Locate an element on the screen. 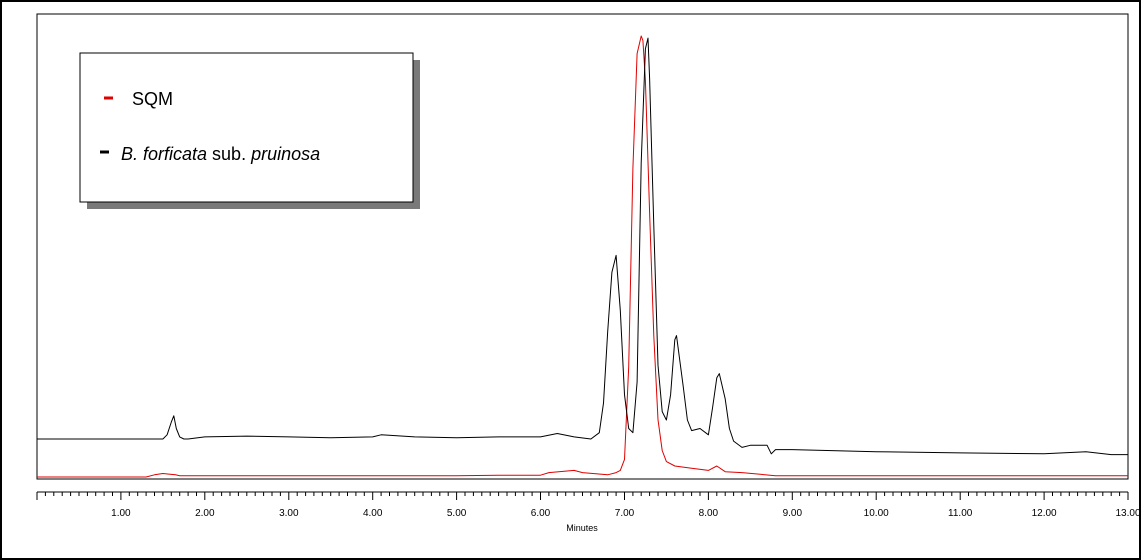 Image resolution: width=1141 pixels, height=560 pixels. legend-label-b-forficata: B. forficata sub. pruinosa is located at coordinates (220, 154).